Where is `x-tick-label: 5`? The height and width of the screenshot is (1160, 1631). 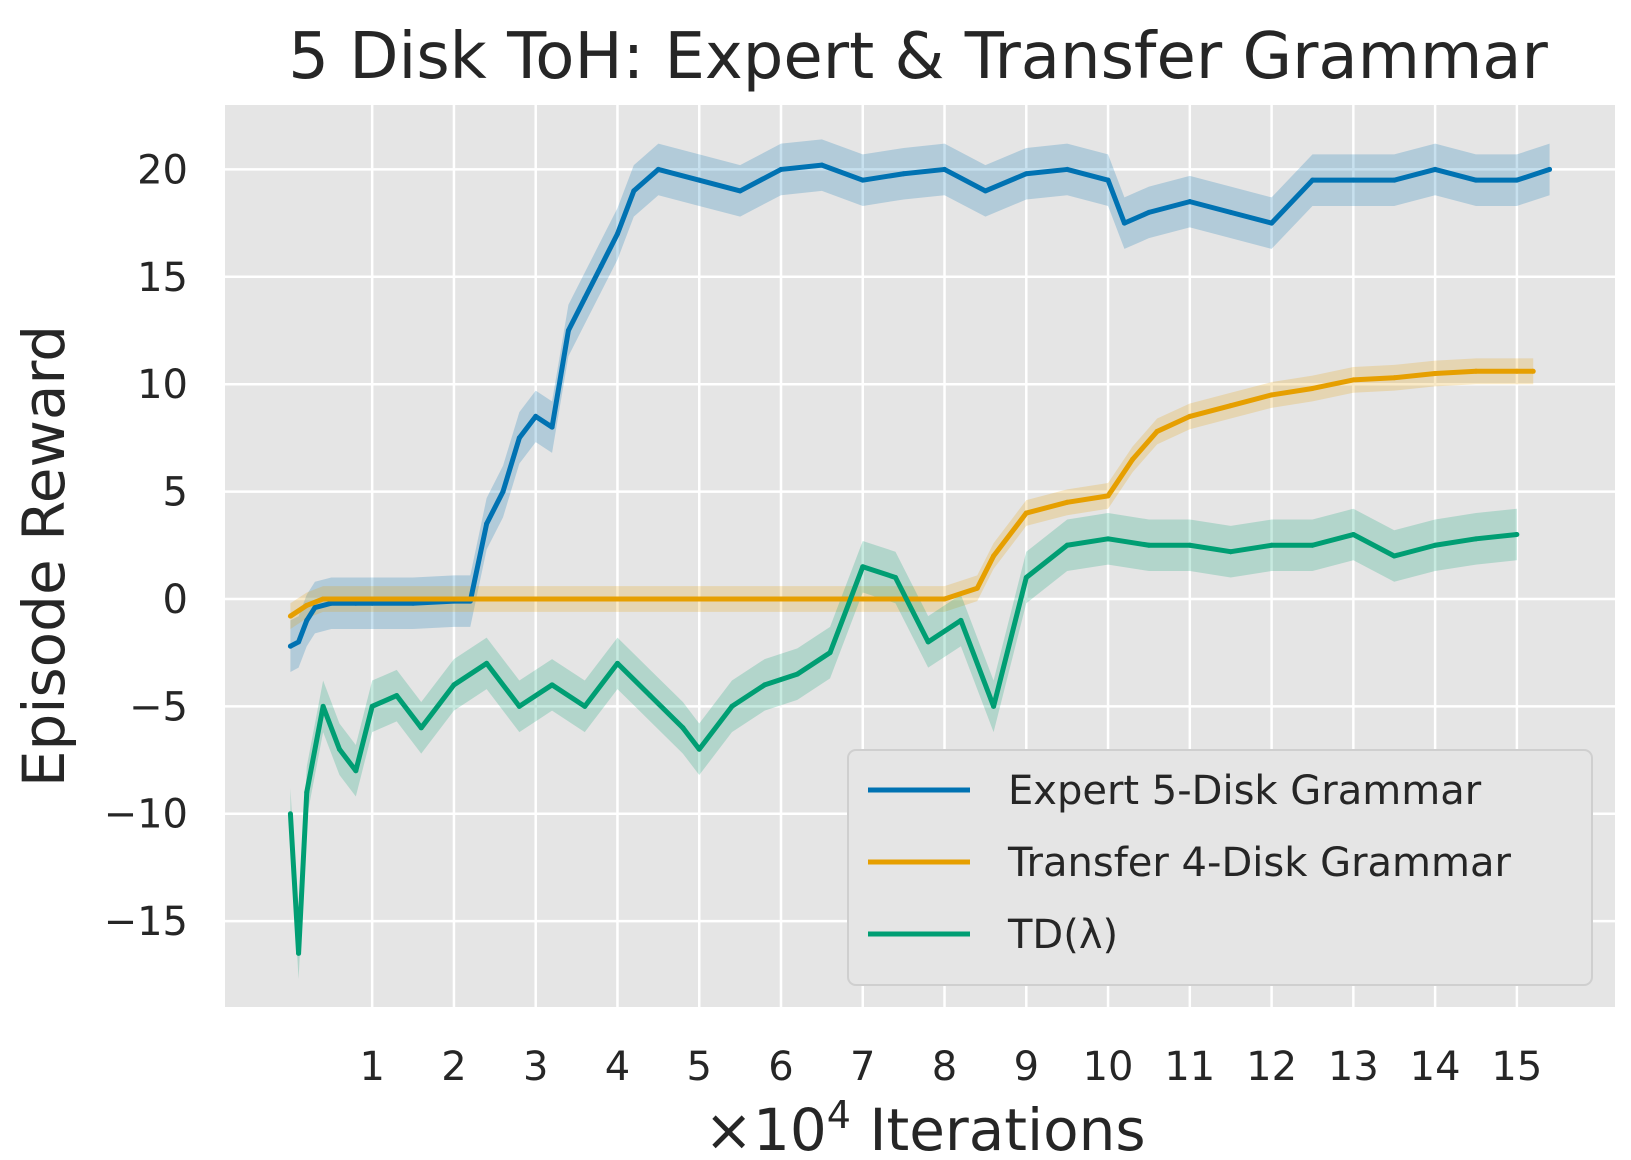 x-tick-label: 5 is located at coordinates (699, 1067).